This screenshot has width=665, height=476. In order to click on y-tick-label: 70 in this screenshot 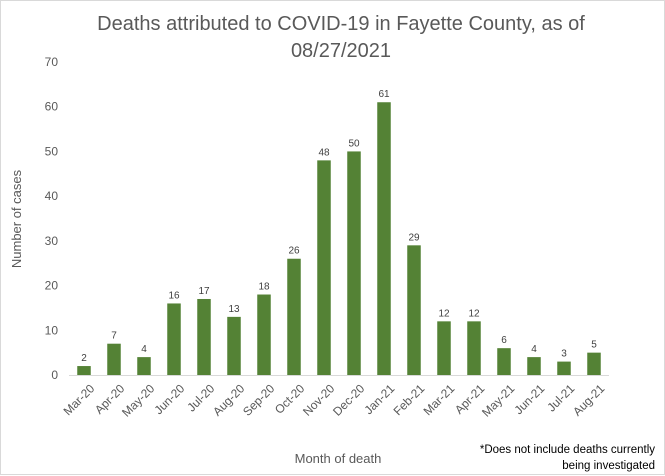, I will do `click(52, 62)`.